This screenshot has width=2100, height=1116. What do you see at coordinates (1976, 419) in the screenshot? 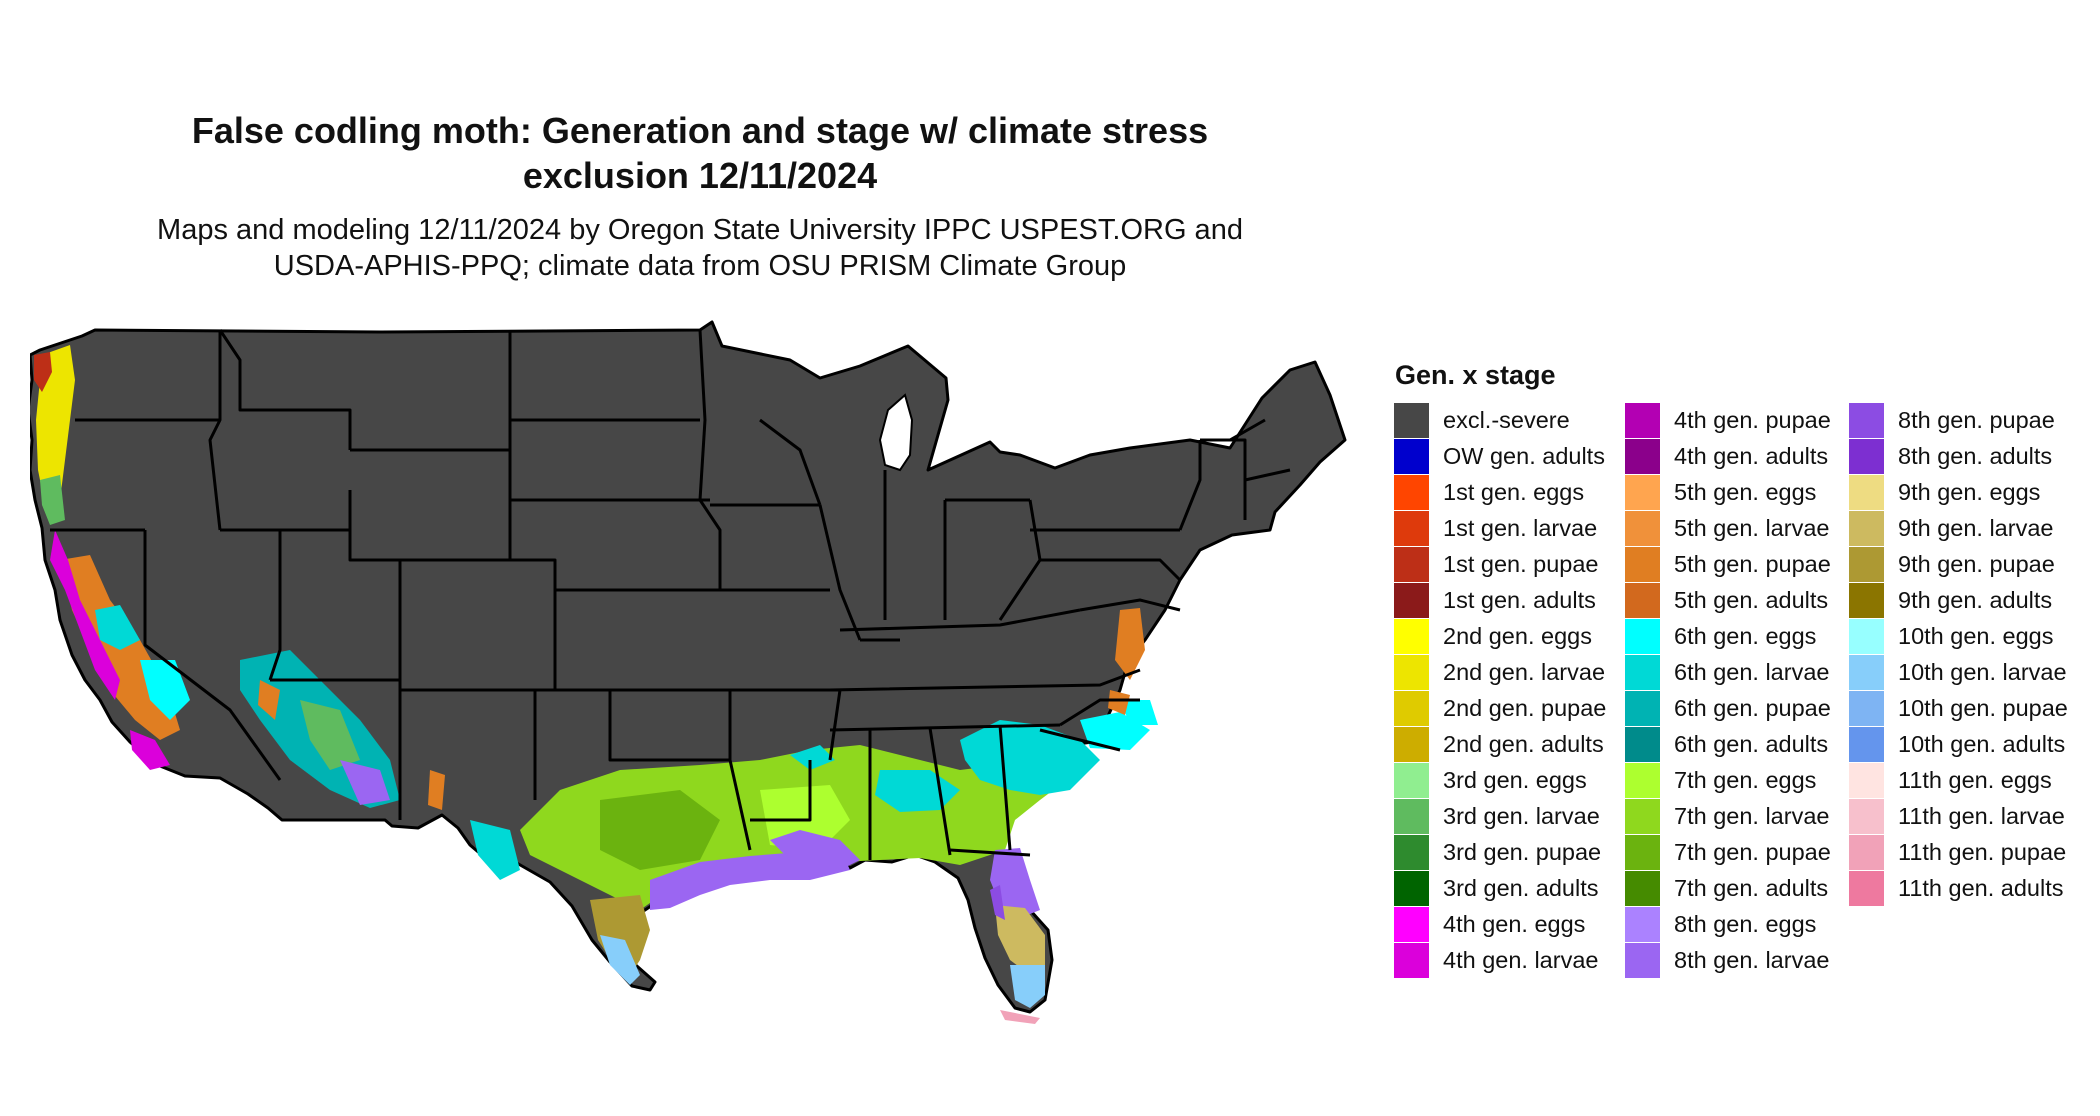
I see `legend-label: 8th gen. pupae` at bounding box center [1976, 419].